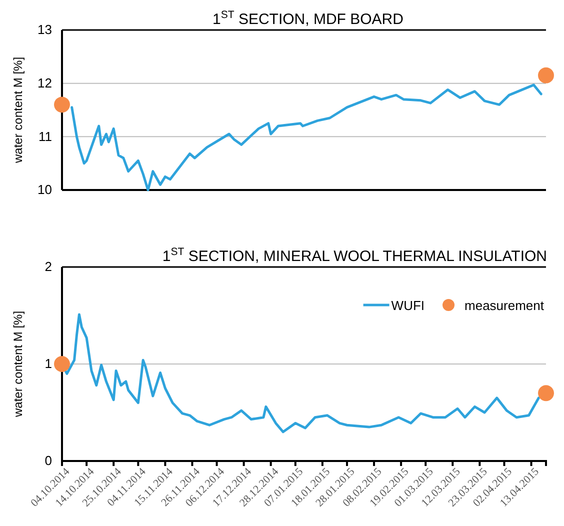  What do you see at coordinates (45, 30) in the screenshot?
I see `y-tick-label: 13` at bounding box center [45, 30].